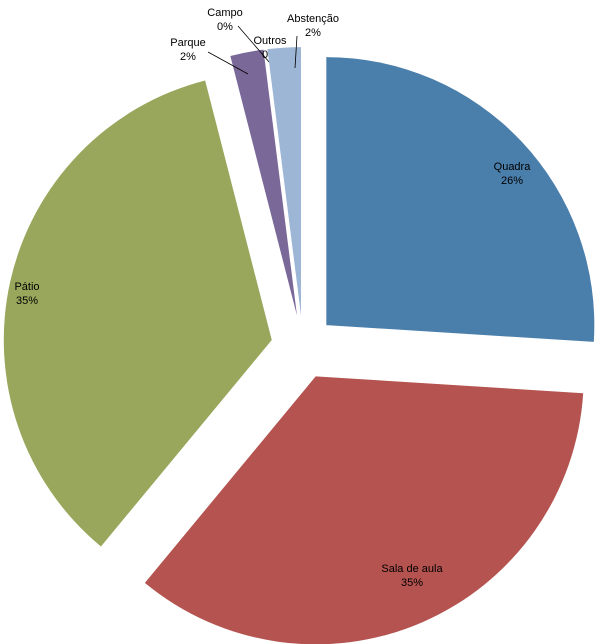  What do you see at coordinates (187, 43) in the screenshot?
I see `category-label: Parque` at bounding box center [187, 43].